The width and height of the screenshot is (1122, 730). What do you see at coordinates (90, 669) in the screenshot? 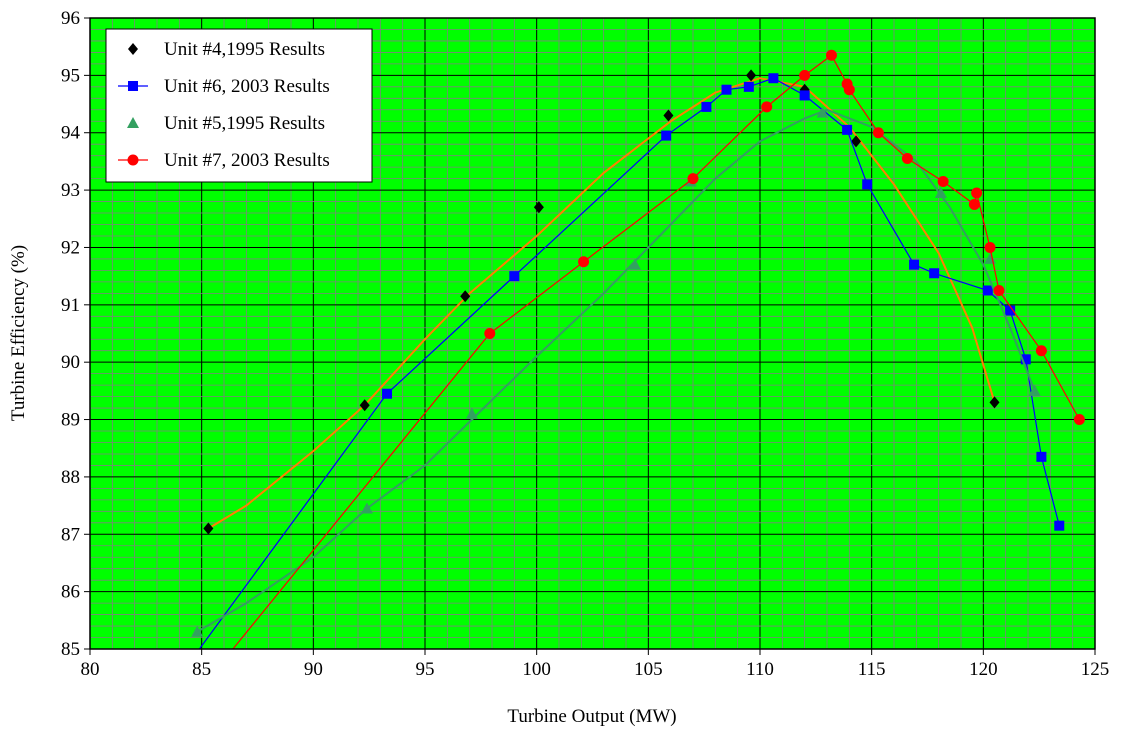
I see `x-tick-label: 80` at bounding box center [90, 669].